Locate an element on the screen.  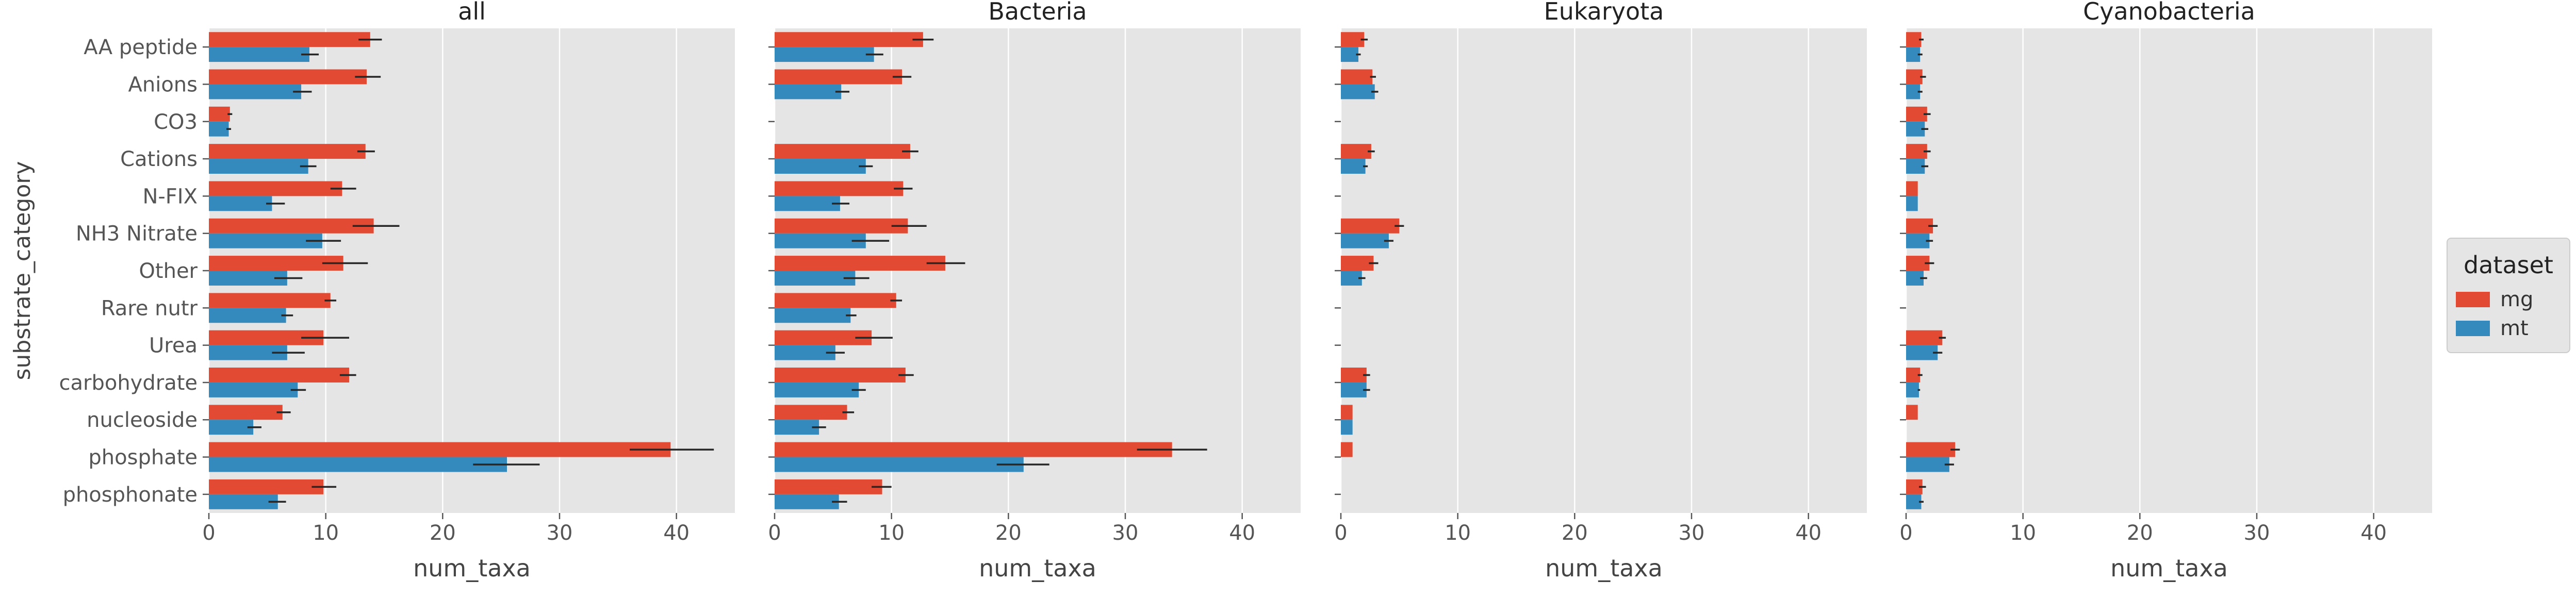
y-tick-label: carbohydrate is located at coordinates (128, 383).